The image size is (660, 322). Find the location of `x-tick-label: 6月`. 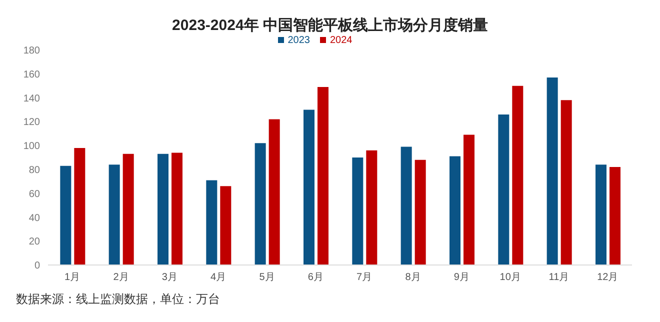

x-tick-label: 6月 is located at coordinates (316, 278).